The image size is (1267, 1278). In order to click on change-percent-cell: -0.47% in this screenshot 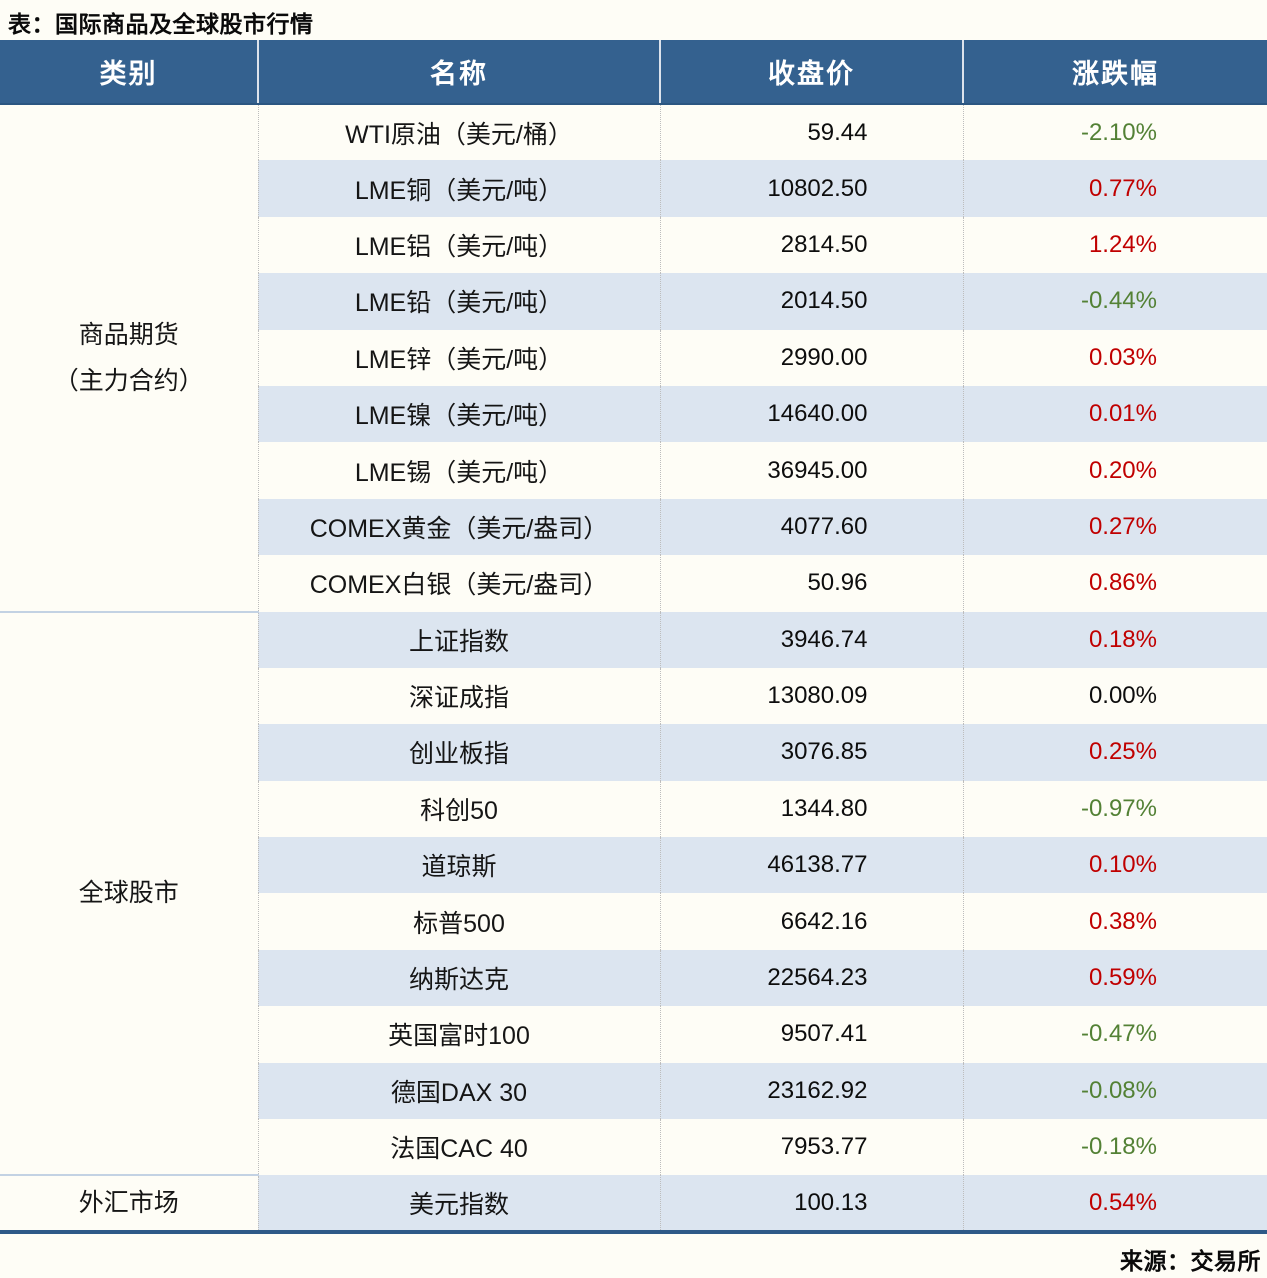, I will do `click(1114, 1034)`.